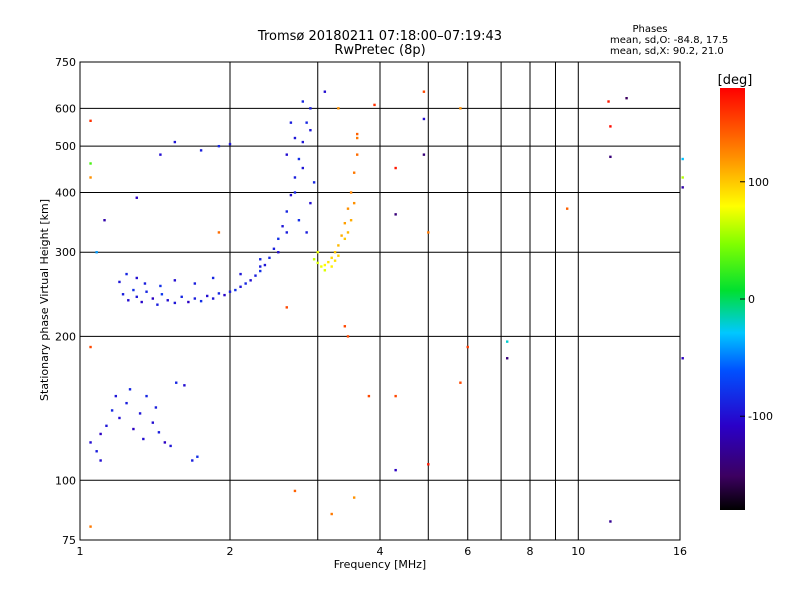 Image resolution: width=800 pixels, height=600 pixels. I want to click on x-tick-label: 8, so click(530, 551).